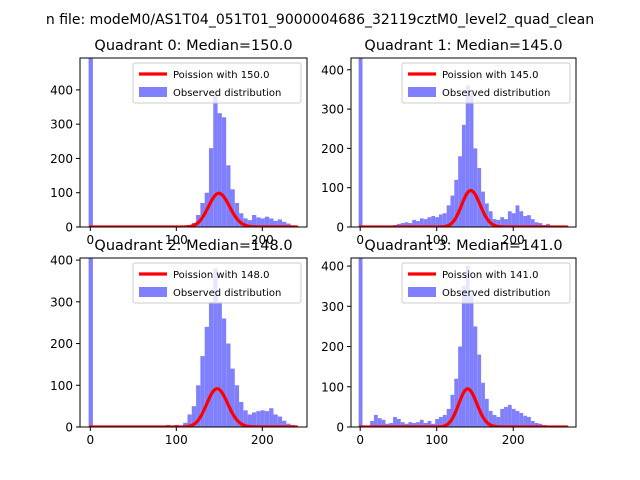 Image resolution: width=640 pixels, height=480 pixels. I want to click on legend: Poission with 141.0 Observed distribution, so click(486, 283).